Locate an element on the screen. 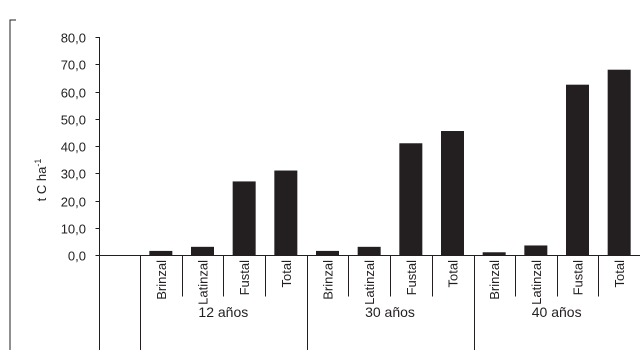 Image resolution: width=640 pixels, height=364 pixels. y-axis-label-superscript: -1 is located at coordinates (38, 163).